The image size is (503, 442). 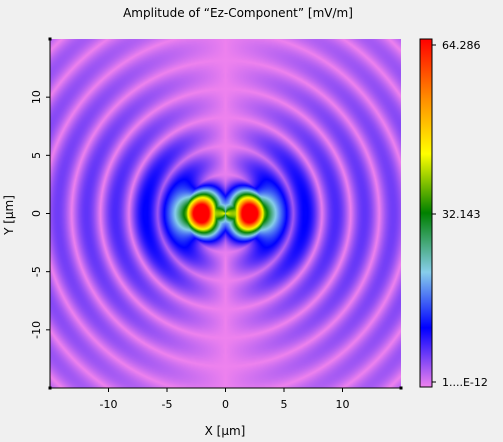 What do you see at coordinates (167, 404) in the screenshot?
I see `x-tick-label: -5` at bounding box center [167, 404].